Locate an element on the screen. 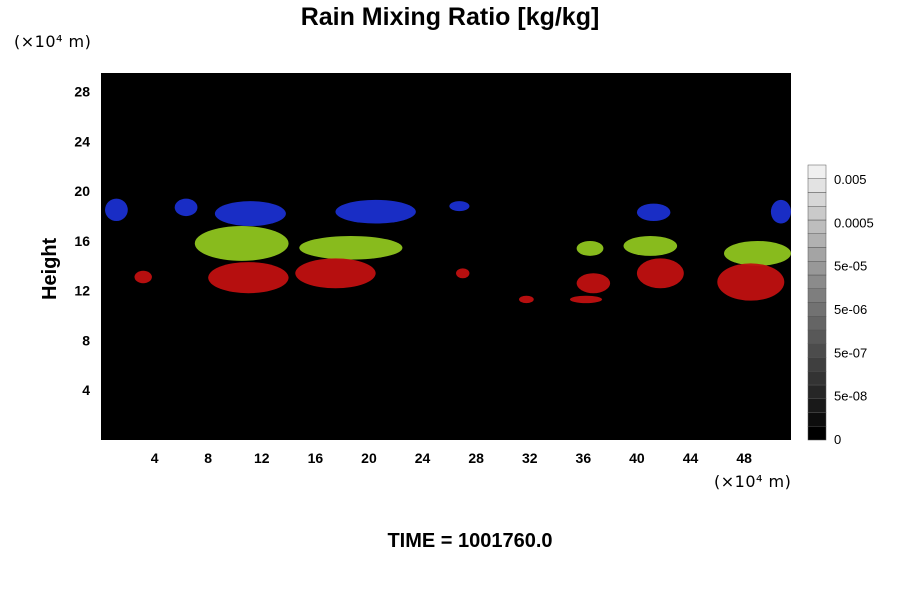 Image resolution: width=900 pixels, height=600 pixels. chart-title: Rain Mixing Ratio [kg/kg] is located at coordinates (450, 17).